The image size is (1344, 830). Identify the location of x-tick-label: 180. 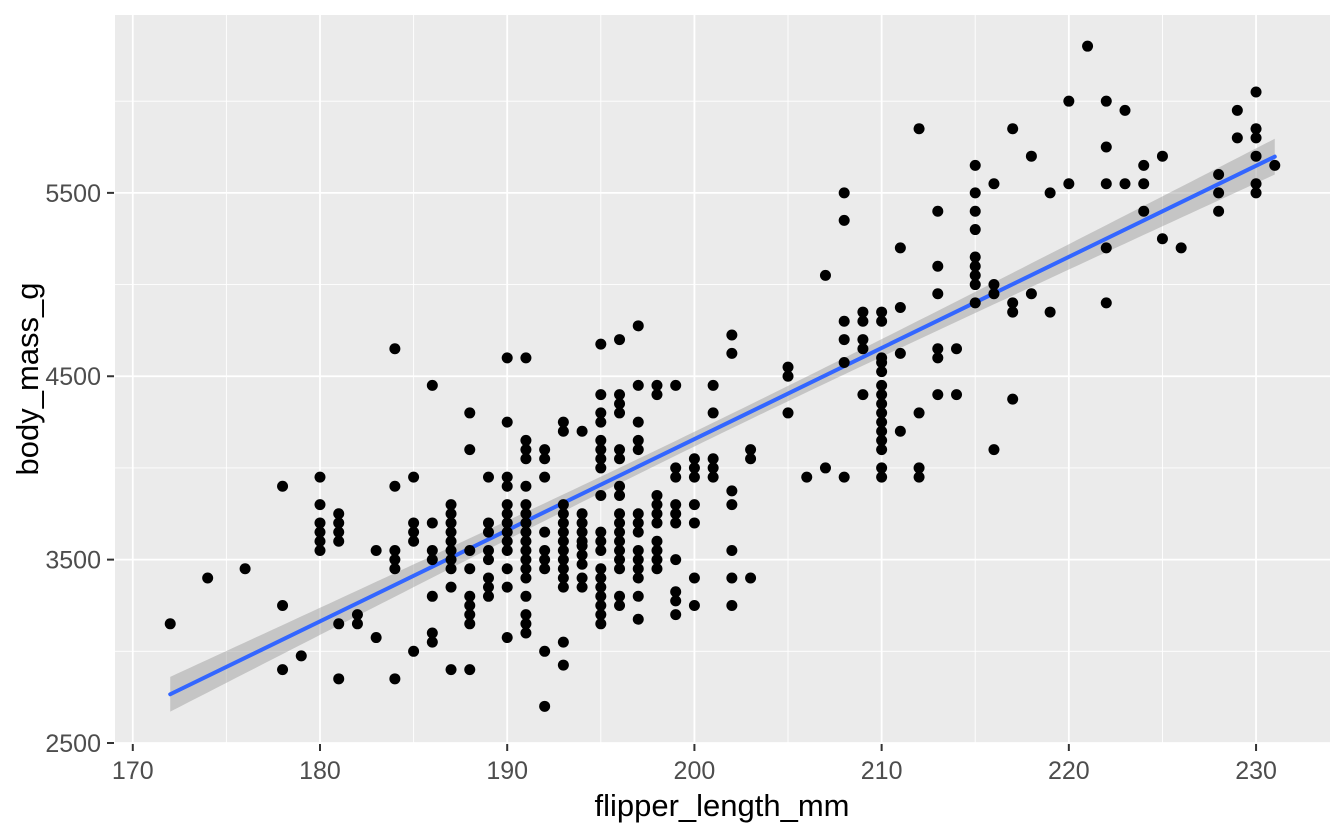
(320, 771).